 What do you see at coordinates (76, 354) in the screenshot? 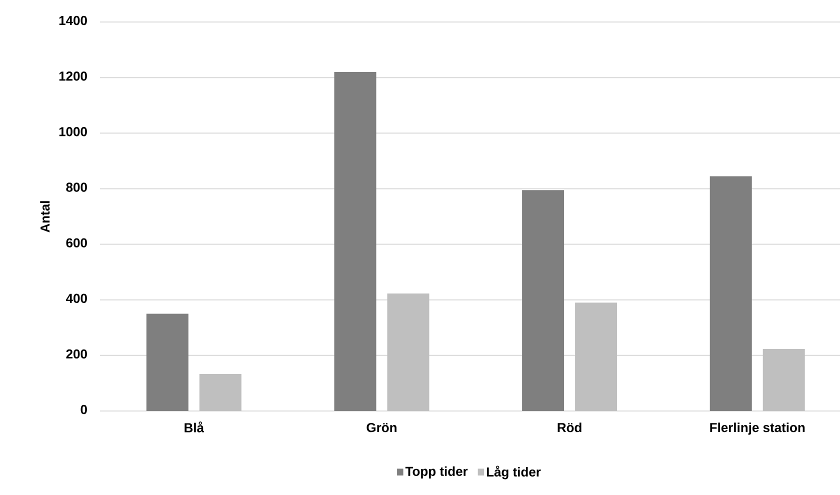
I see `y-tick-label: 200` at bounding box center [76, 354].